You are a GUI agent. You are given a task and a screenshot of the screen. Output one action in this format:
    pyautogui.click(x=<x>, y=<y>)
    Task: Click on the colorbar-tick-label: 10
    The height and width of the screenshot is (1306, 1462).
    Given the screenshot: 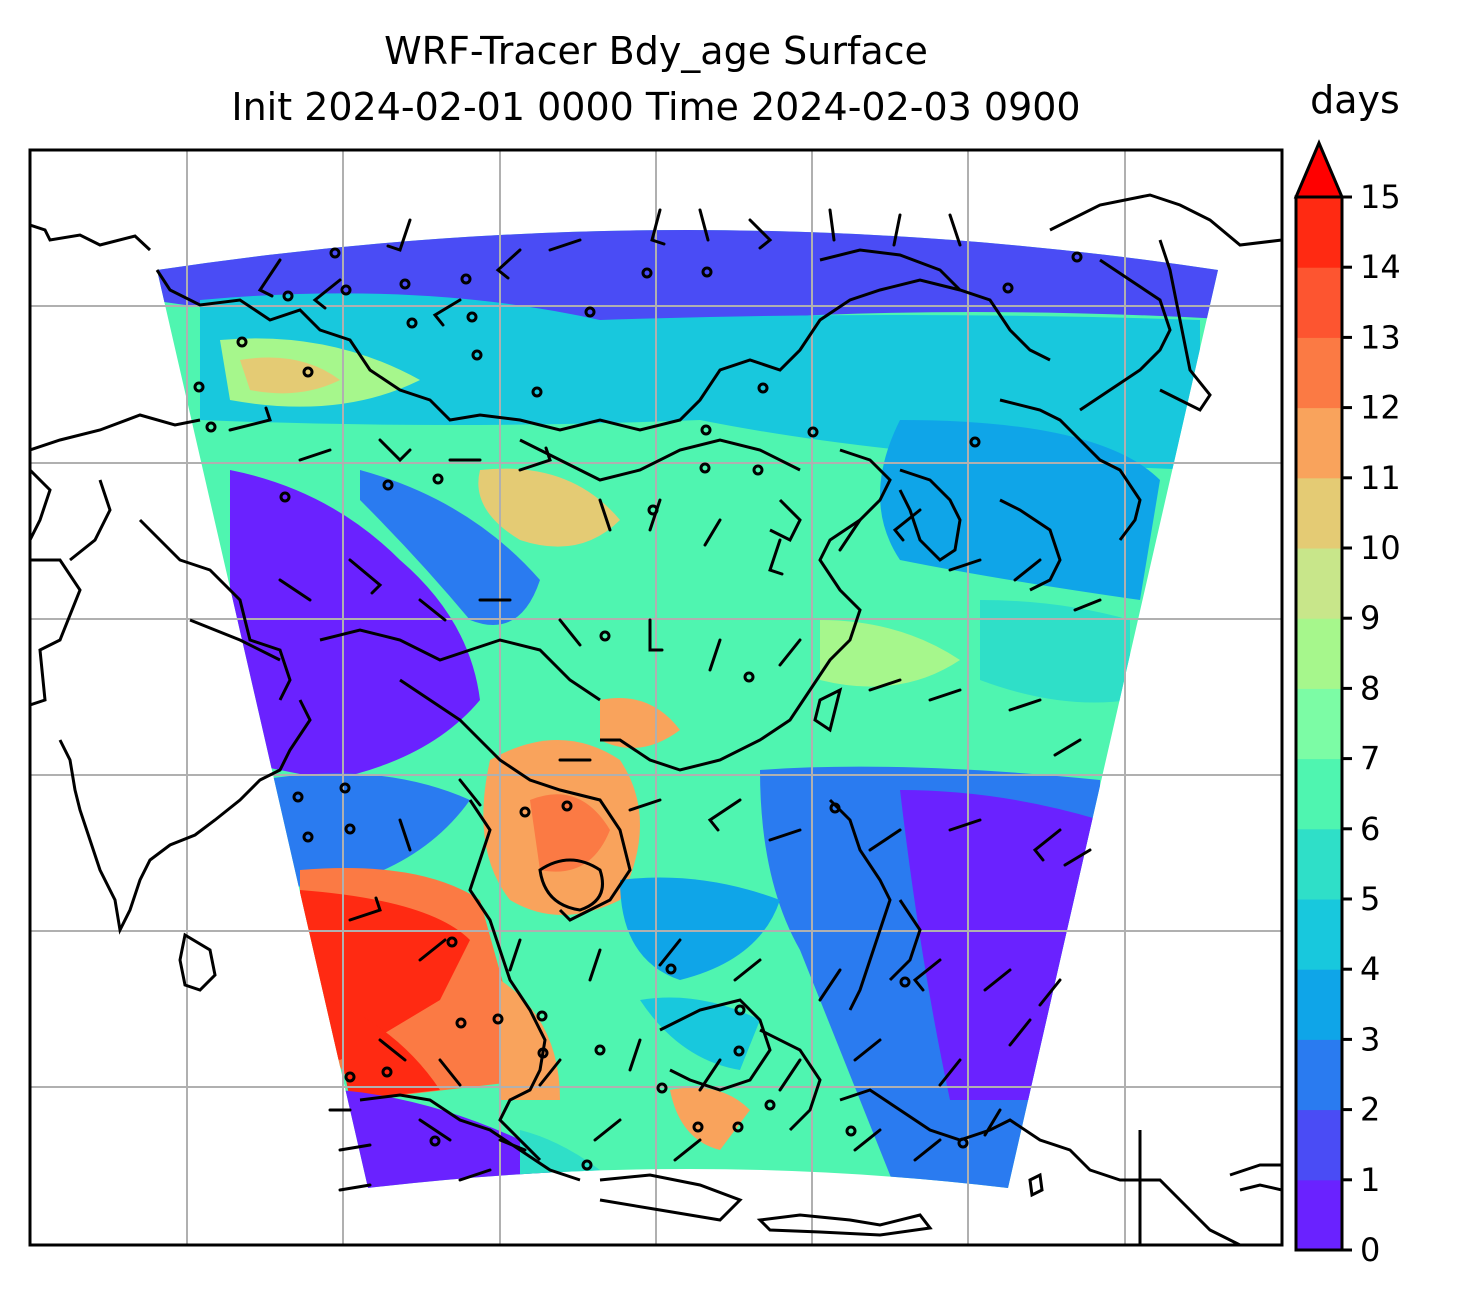 What is the action you would take?
    pyautogui.click(x=1380, y=548)
    